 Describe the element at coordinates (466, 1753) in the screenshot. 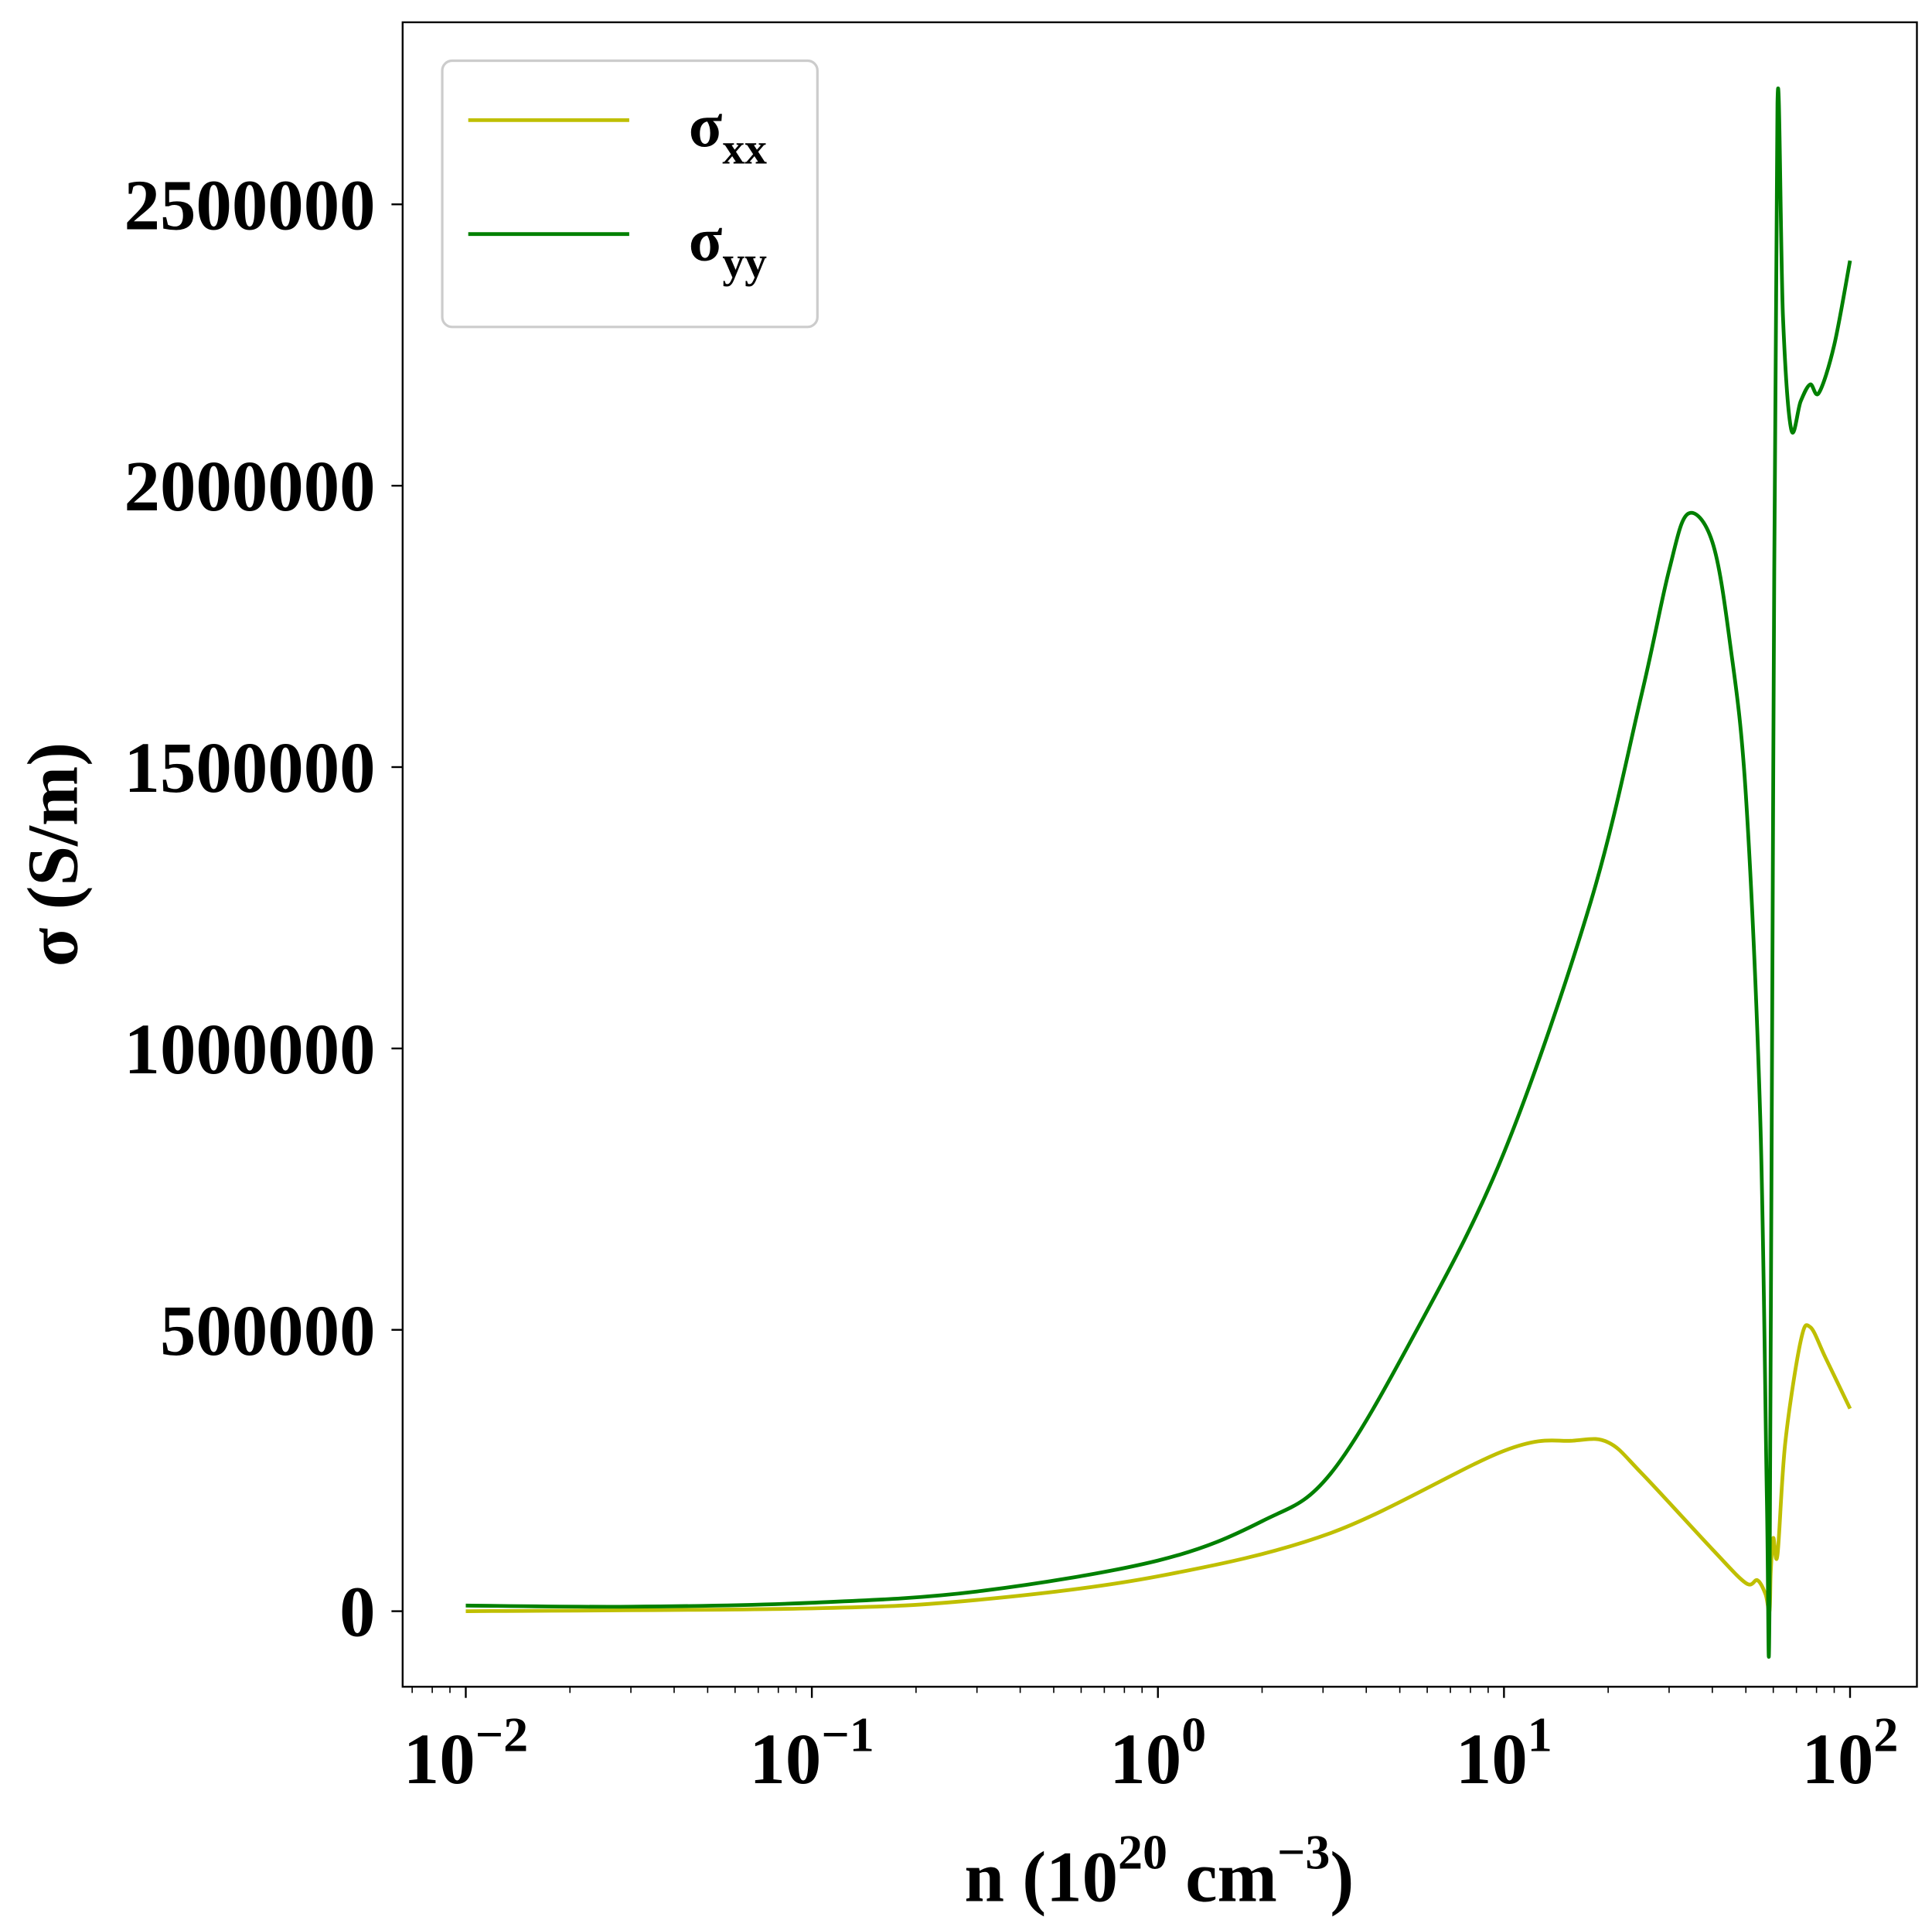

I see `x-tick-label: 10⁻²` at that location.